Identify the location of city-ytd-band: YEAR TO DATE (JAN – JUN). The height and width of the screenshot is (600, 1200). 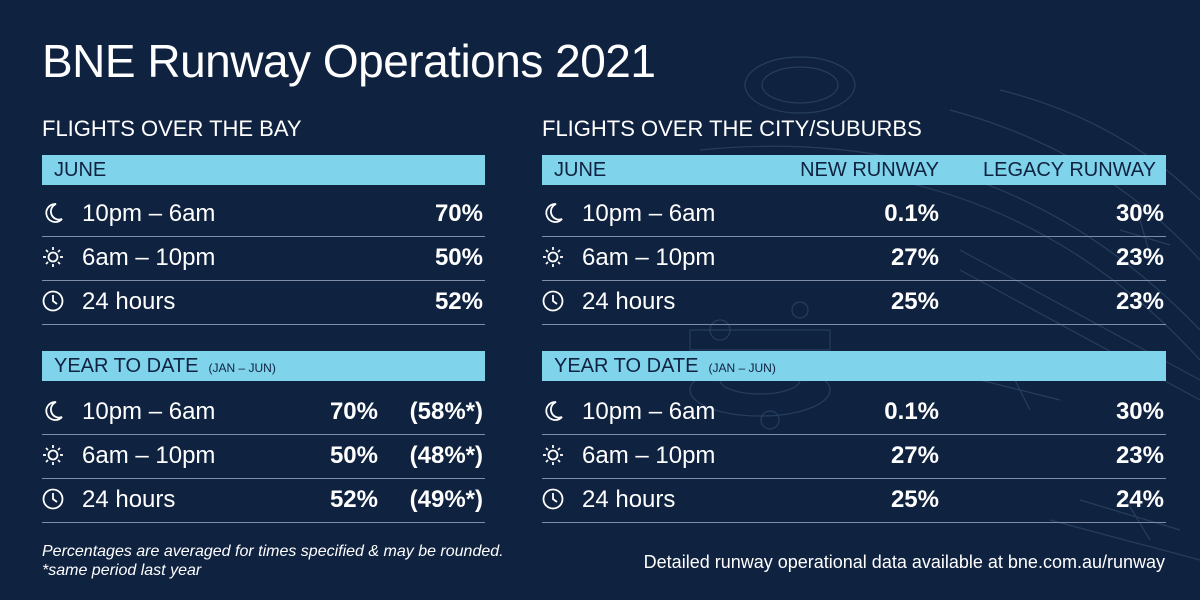
(854, 366).